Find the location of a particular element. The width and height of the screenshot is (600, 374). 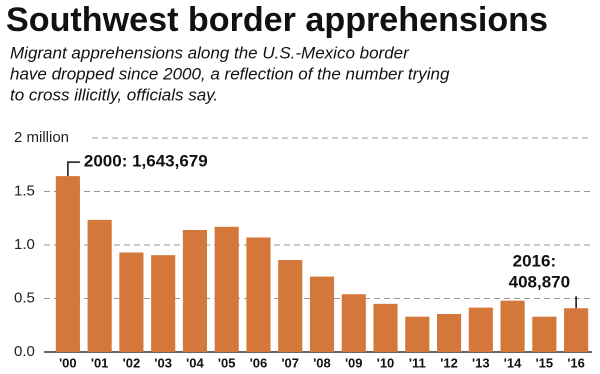

leader-line is located at coordinates (73, 169).